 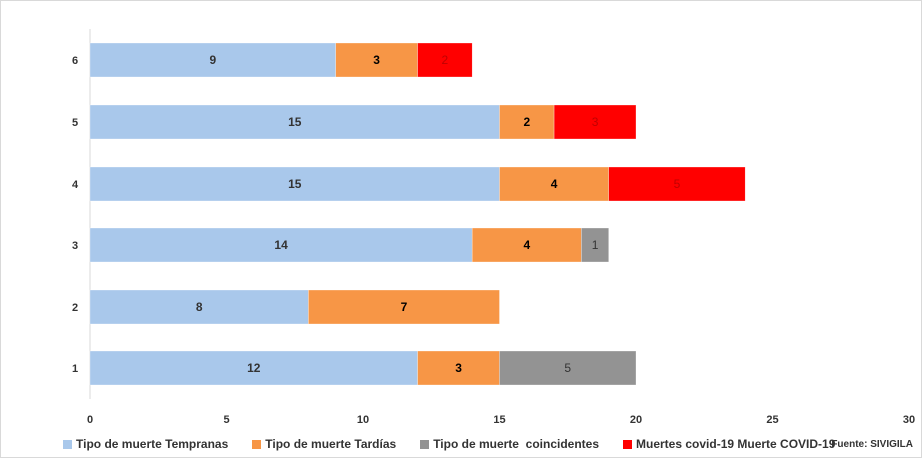 I want to click on x-tick-label: 30, so click(x=909, y=420).